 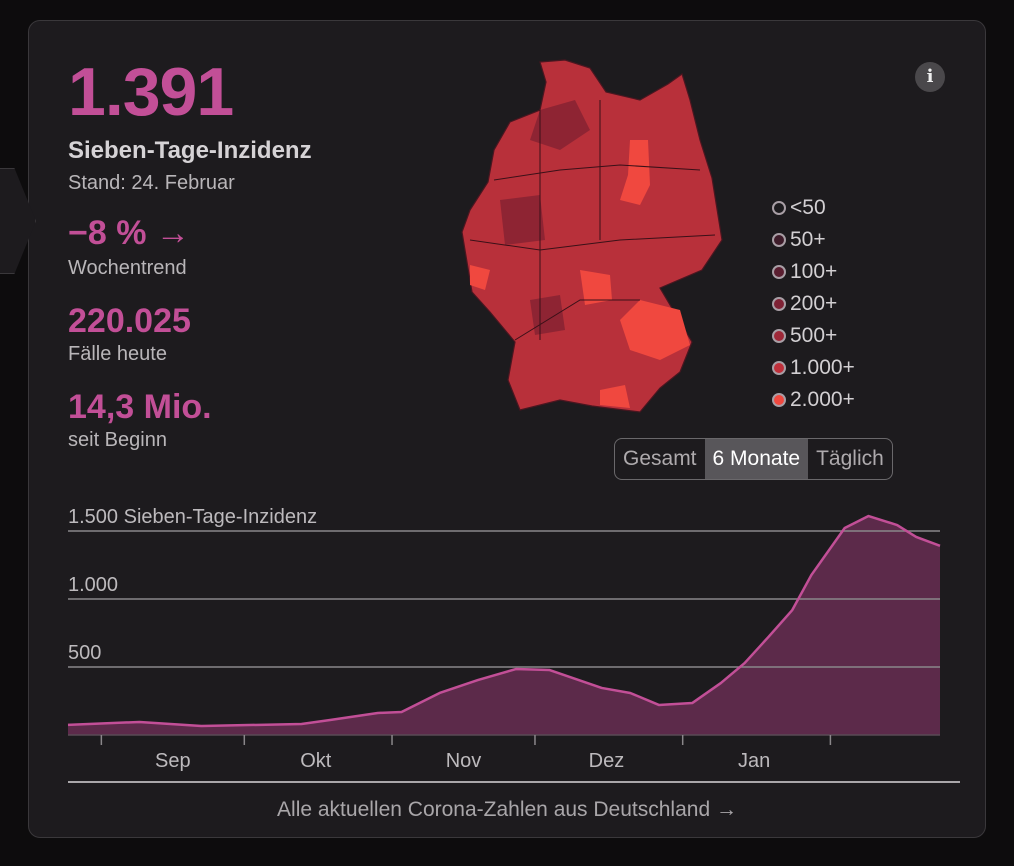 I want to click on legend-item: <50, so click(x=813, y=208).